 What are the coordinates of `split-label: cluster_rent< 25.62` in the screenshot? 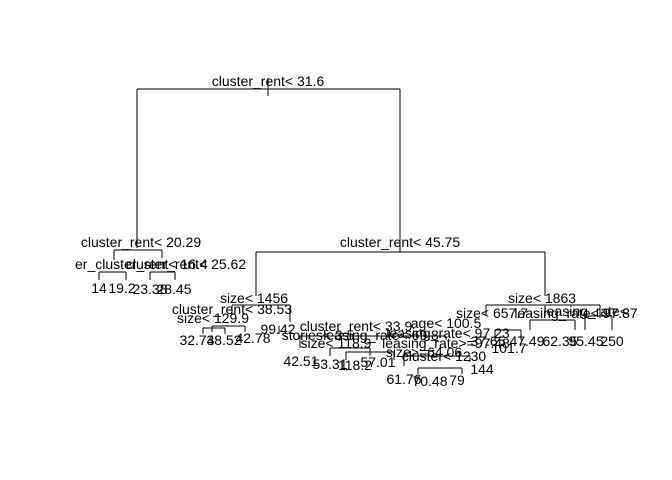 It's located at (186, 264).